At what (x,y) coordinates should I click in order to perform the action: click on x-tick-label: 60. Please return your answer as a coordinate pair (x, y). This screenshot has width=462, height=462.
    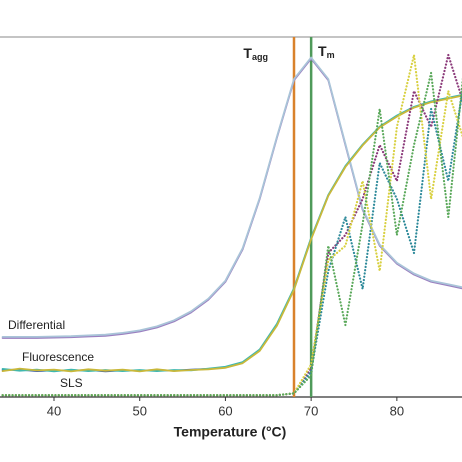
    Looking at the image, I should click on (225, 410).